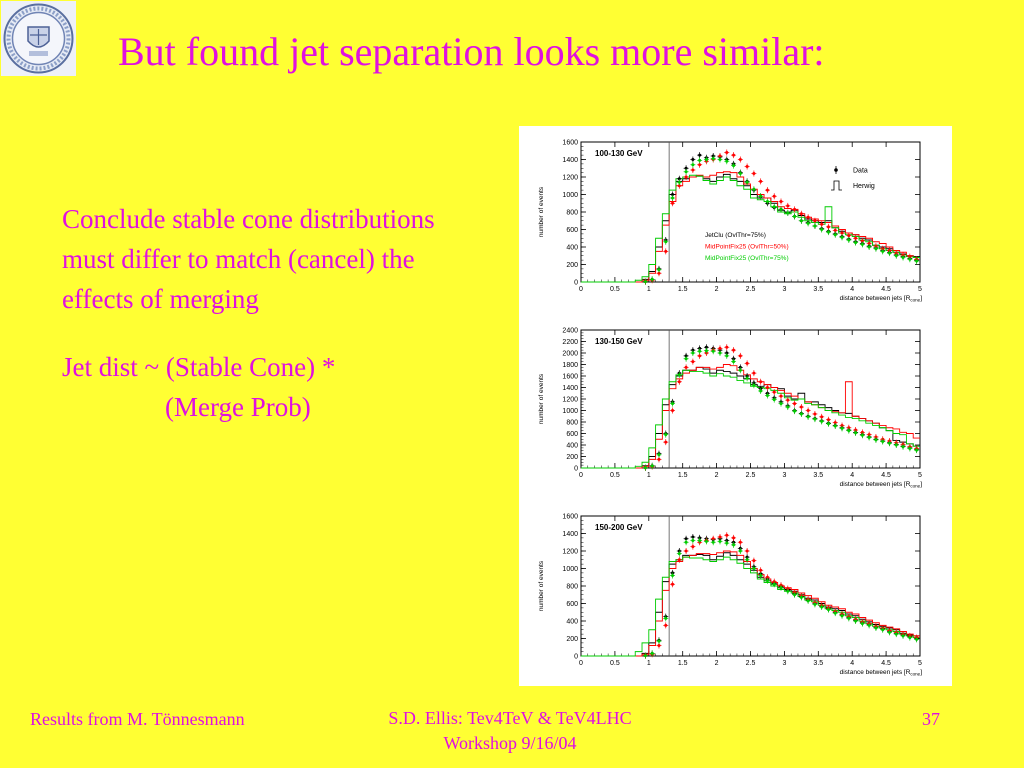 The height and width of the screenshot is (768, 1024). I want to click on x-tick-label: 1.5, so click(683, 289).